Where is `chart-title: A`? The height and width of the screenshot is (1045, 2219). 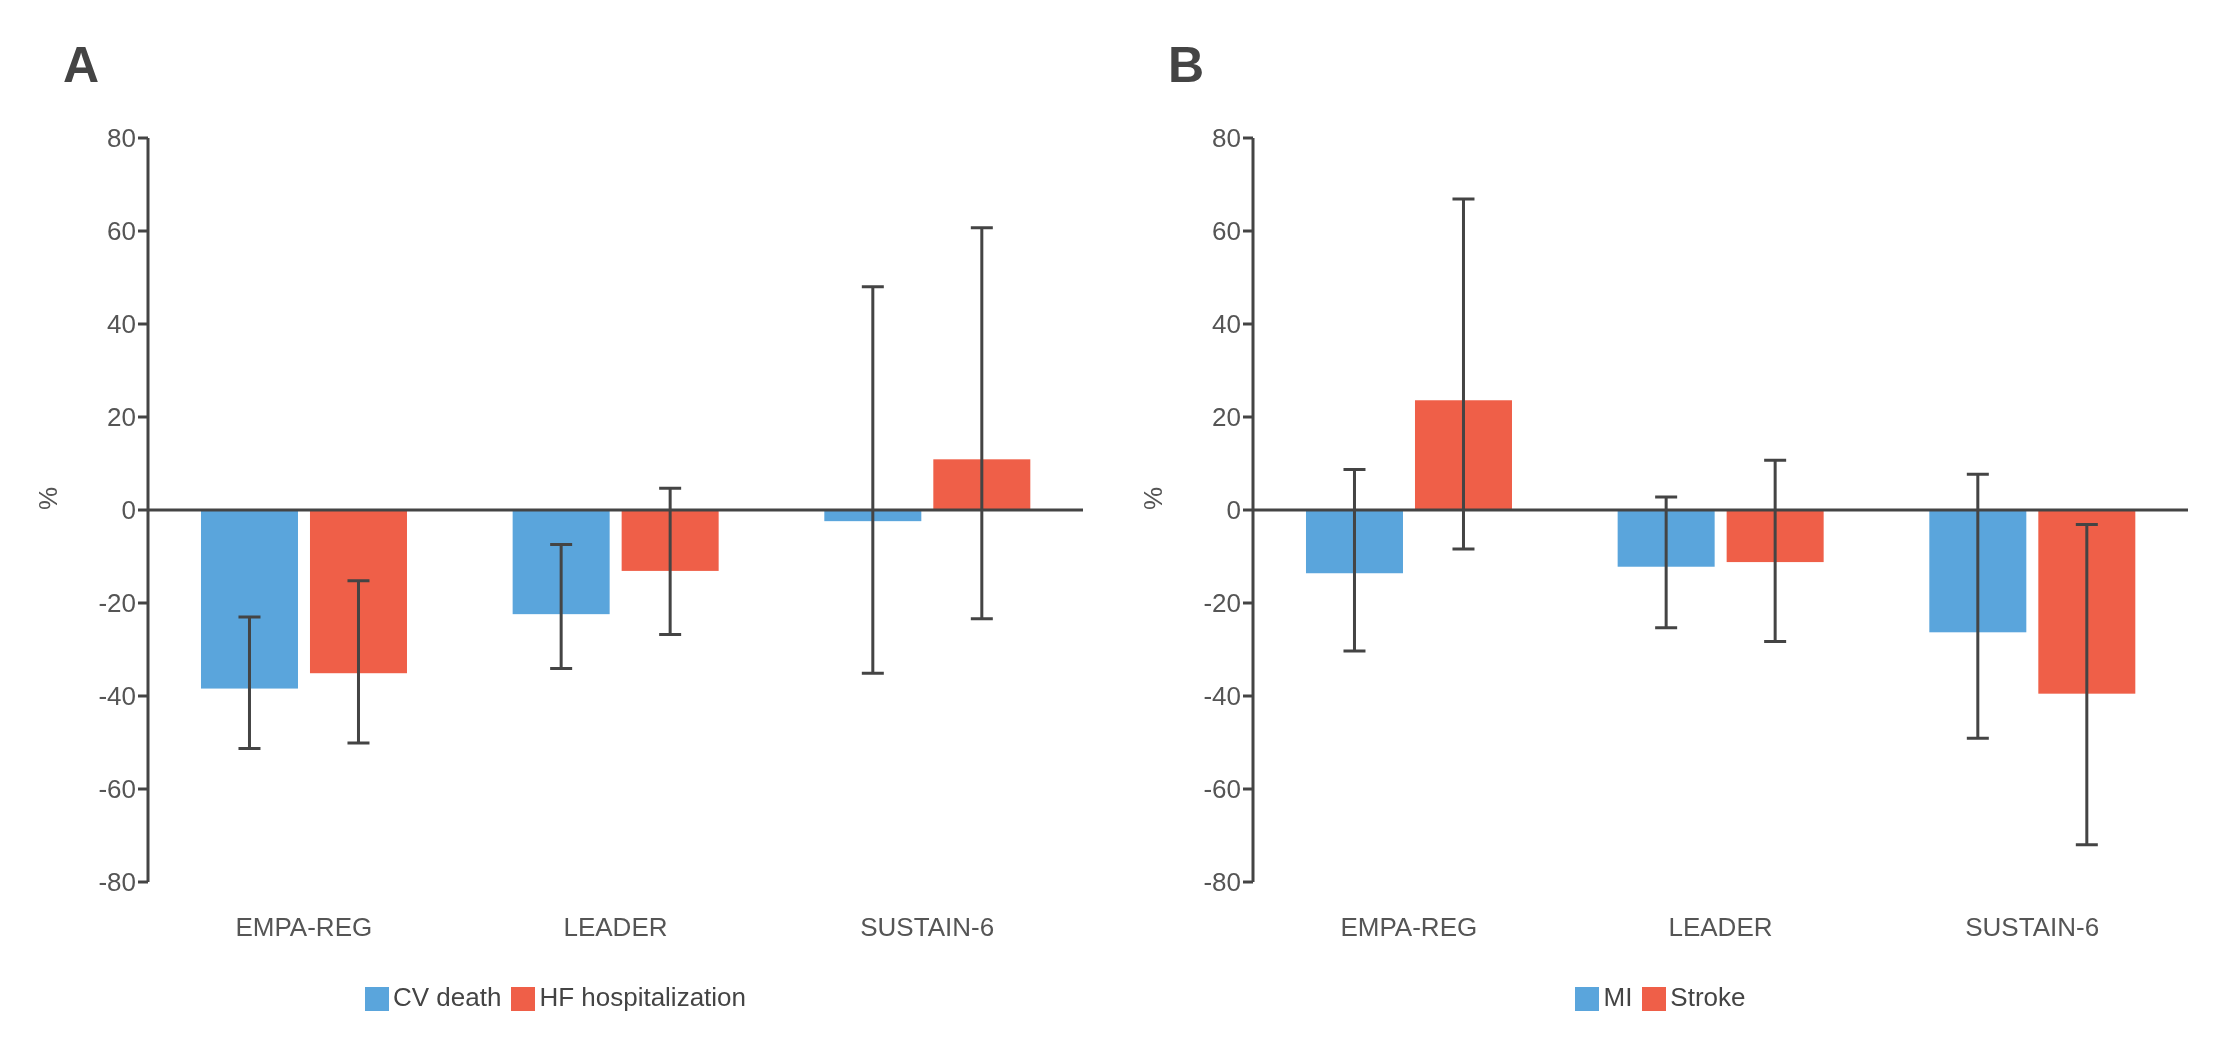 chart-title: A is located at coordinates (81, 65).